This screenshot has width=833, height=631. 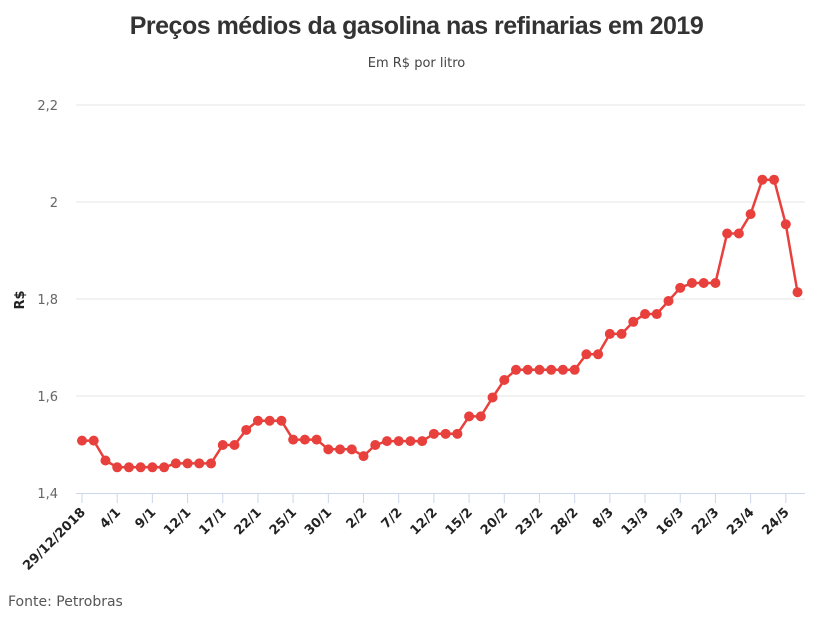 What do you see at coordinates (670, 521) in the screenshot?
I see `x-tick-label: 16/3` at bounding box center [670, 521].